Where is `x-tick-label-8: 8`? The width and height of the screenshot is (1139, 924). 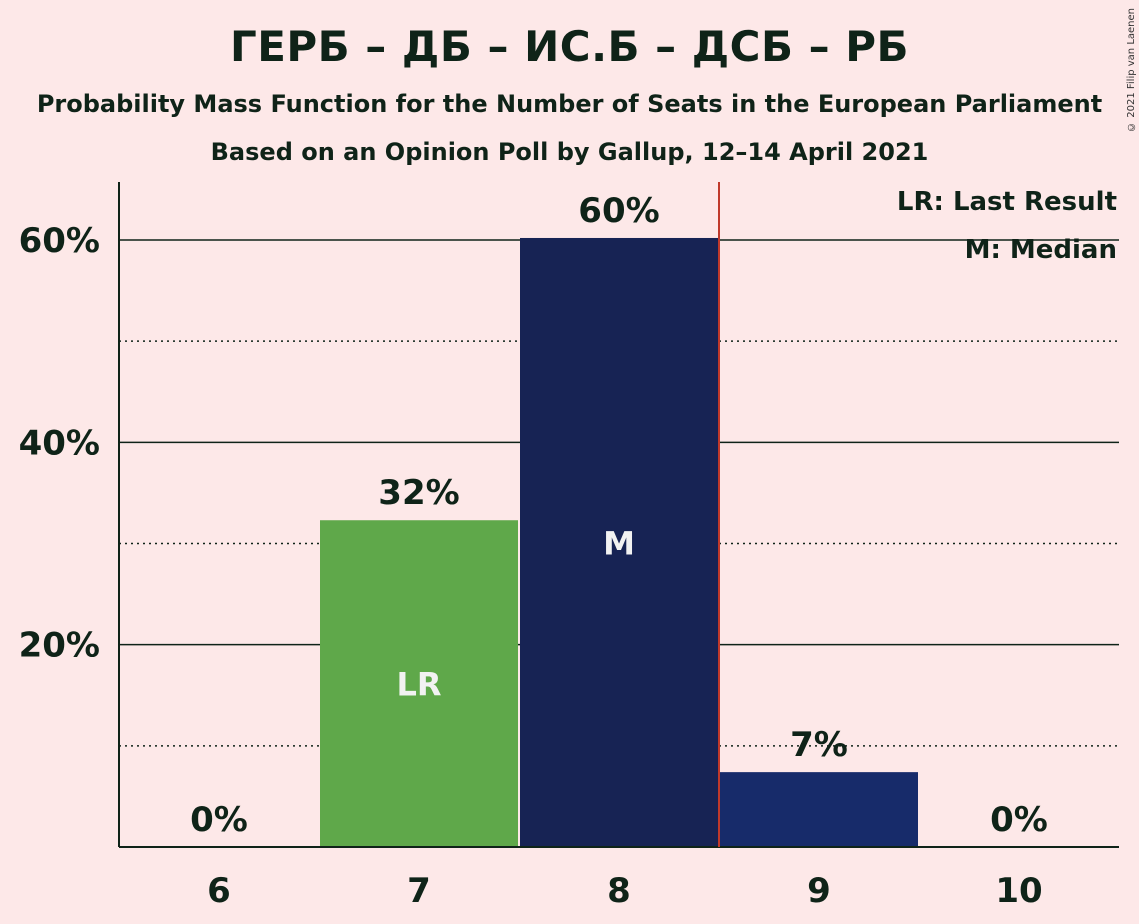 x-tick-label-8: 8 is located at coordinates (619, 891).